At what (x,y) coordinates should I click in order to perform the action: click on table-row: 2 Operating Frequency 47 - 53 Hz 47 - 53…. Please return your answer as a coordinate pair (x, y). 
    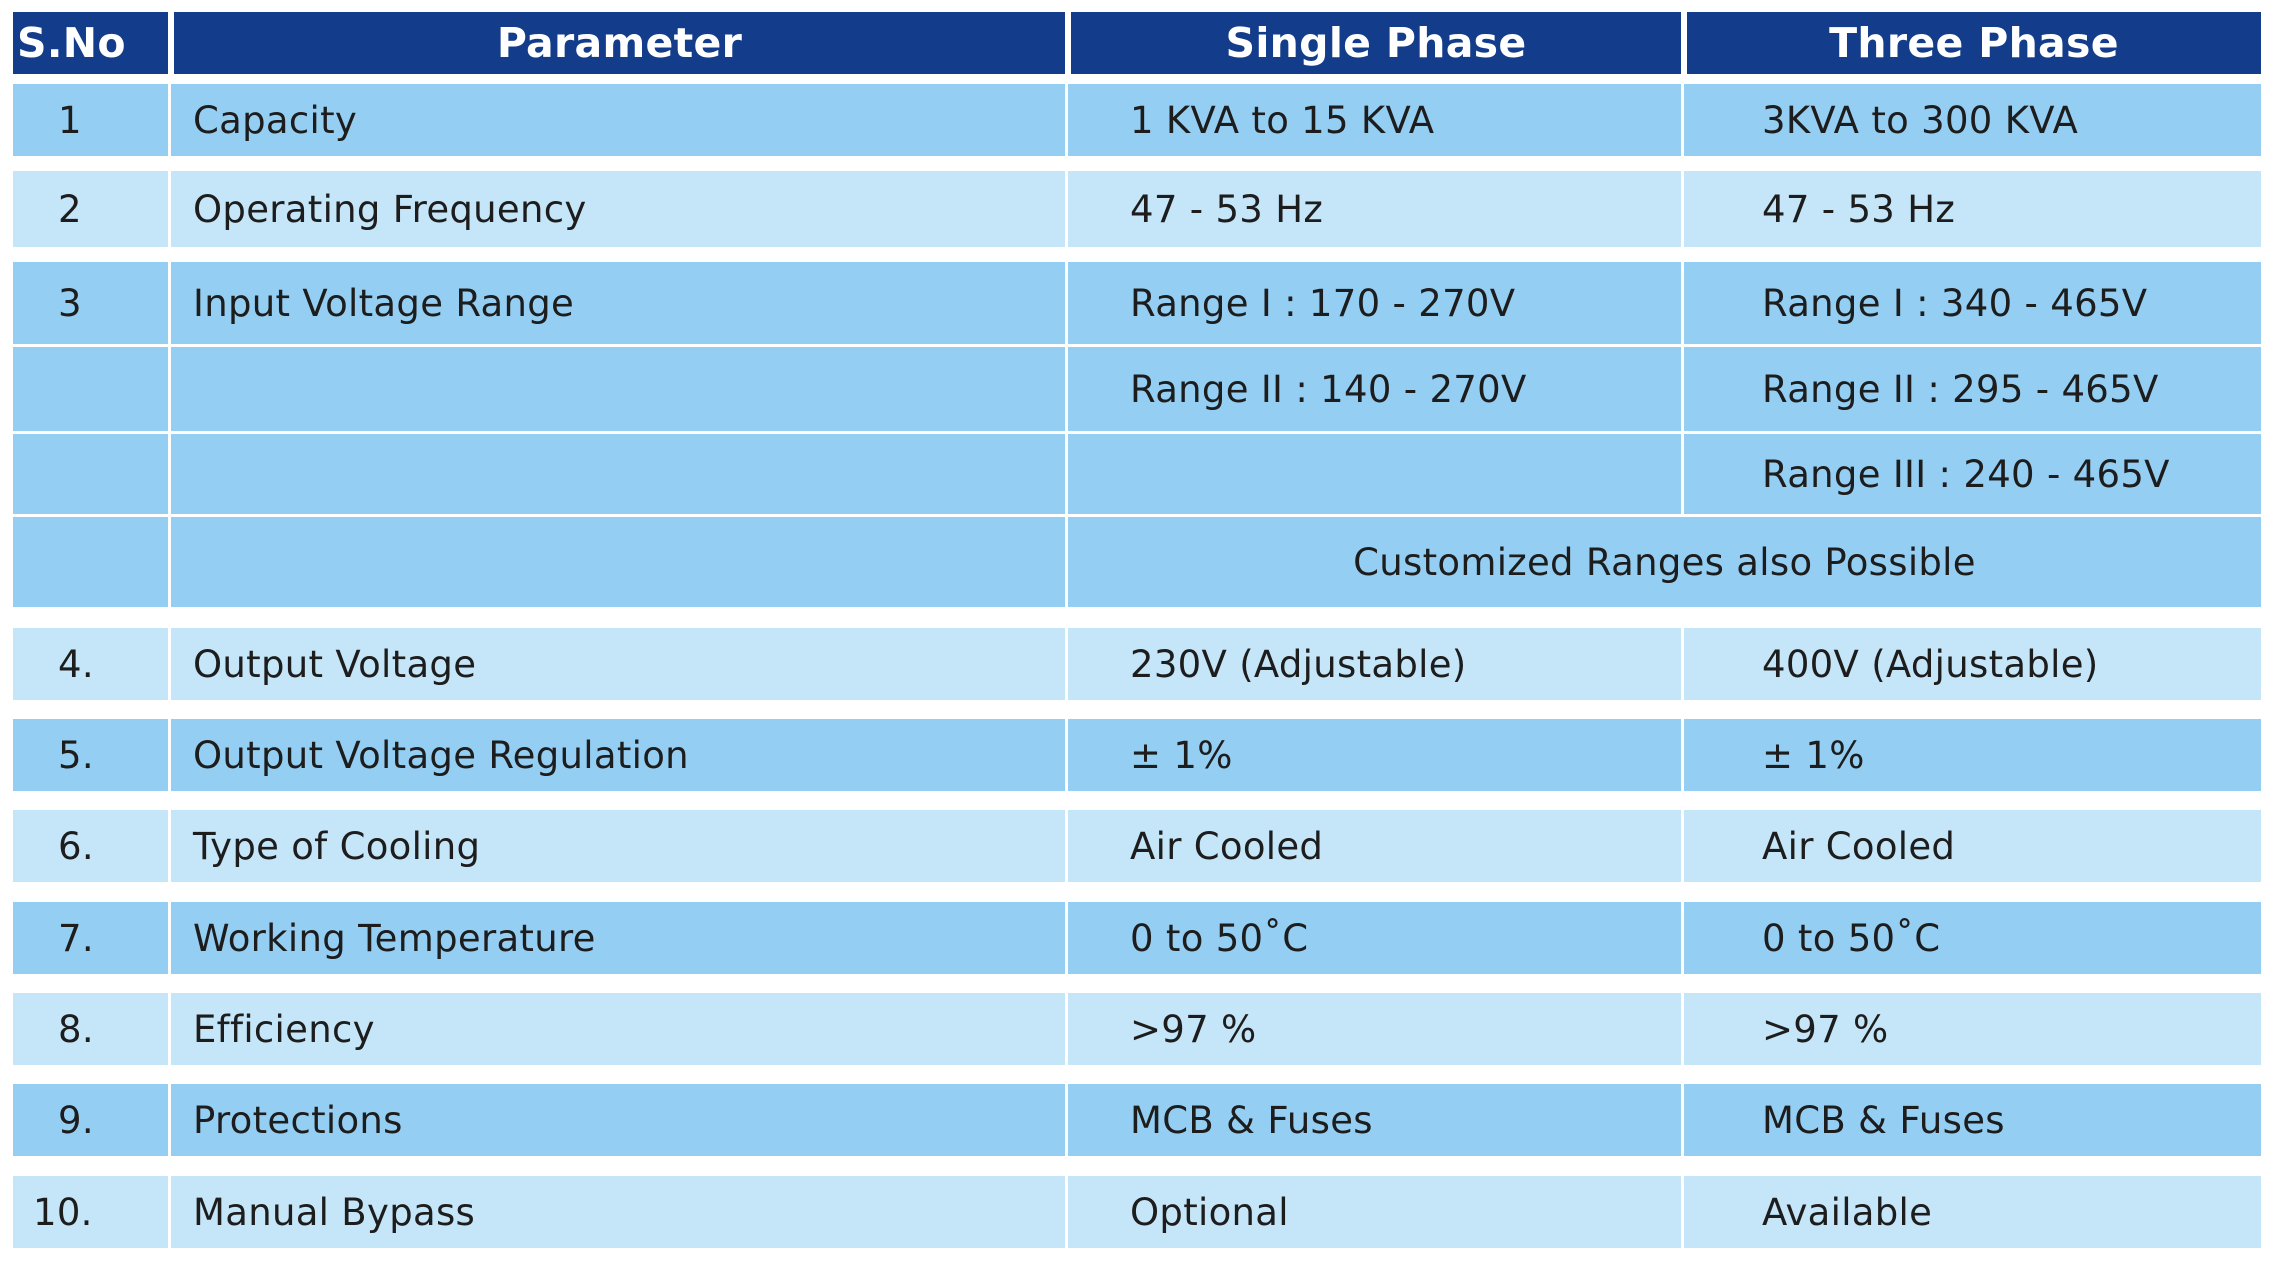
    Looking at the image, I should click on (1137, 209).